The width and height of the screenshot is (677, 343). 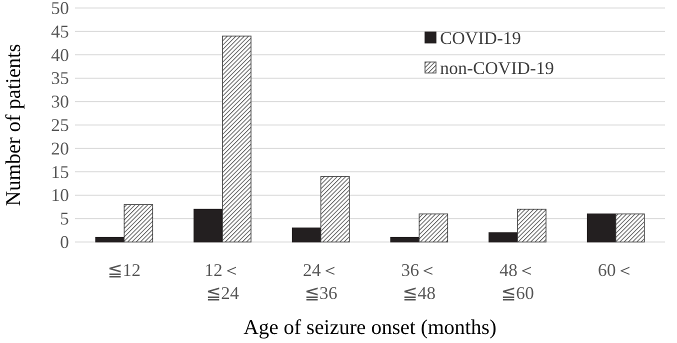 I want to click on legend-label: COVID-19, so click(x=480, y=38).